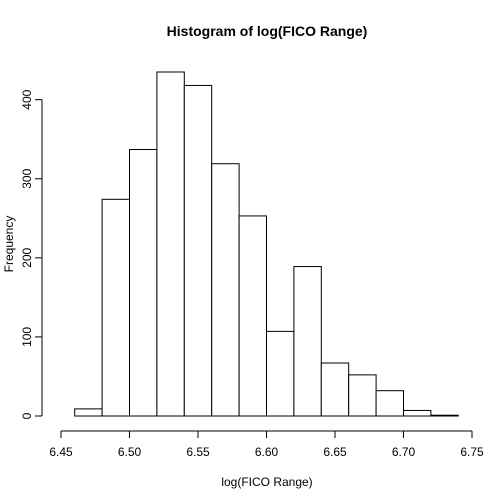  I want to click on x-tick-label: 6.65, so click(335, 452).